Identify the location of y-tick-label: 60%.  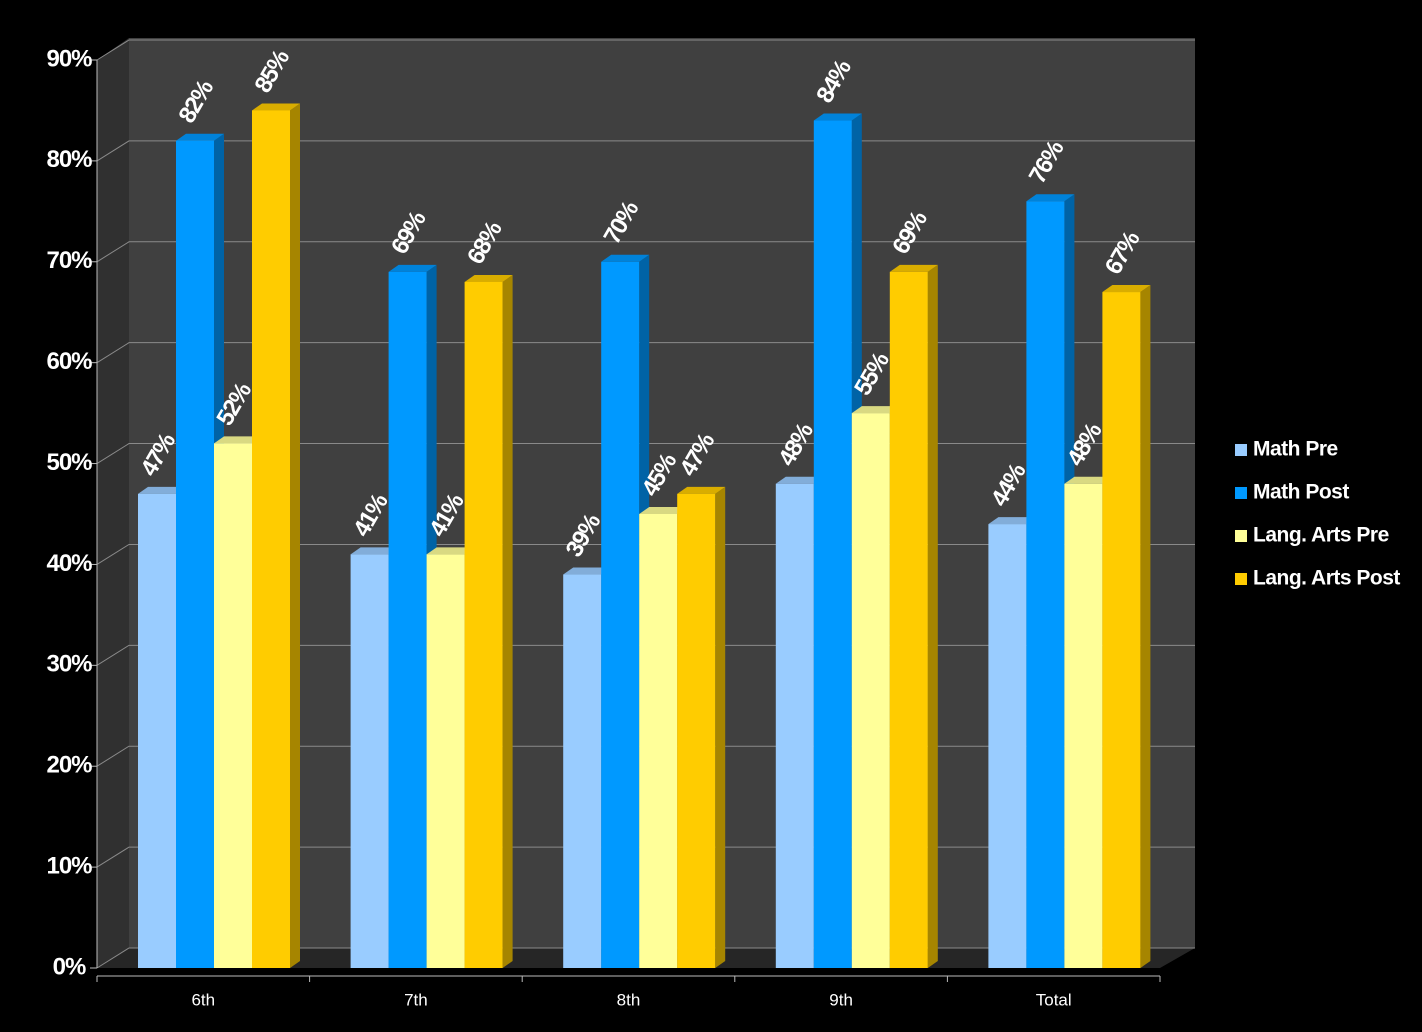
(69, 361).